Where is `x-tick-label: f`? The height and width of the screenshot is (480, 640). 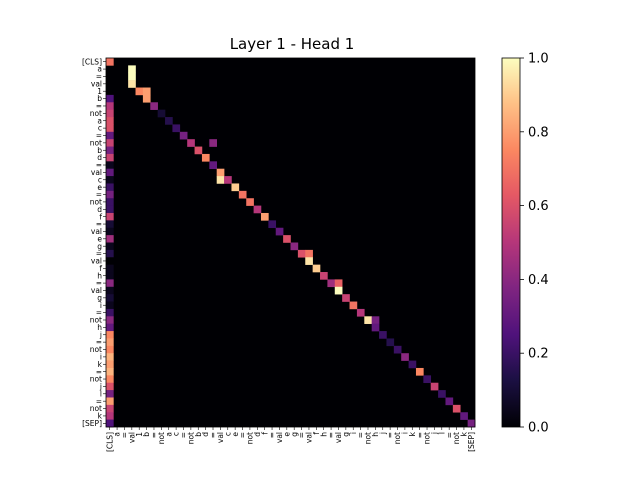 x-tick-label: f is located at coordinates (316, 433).